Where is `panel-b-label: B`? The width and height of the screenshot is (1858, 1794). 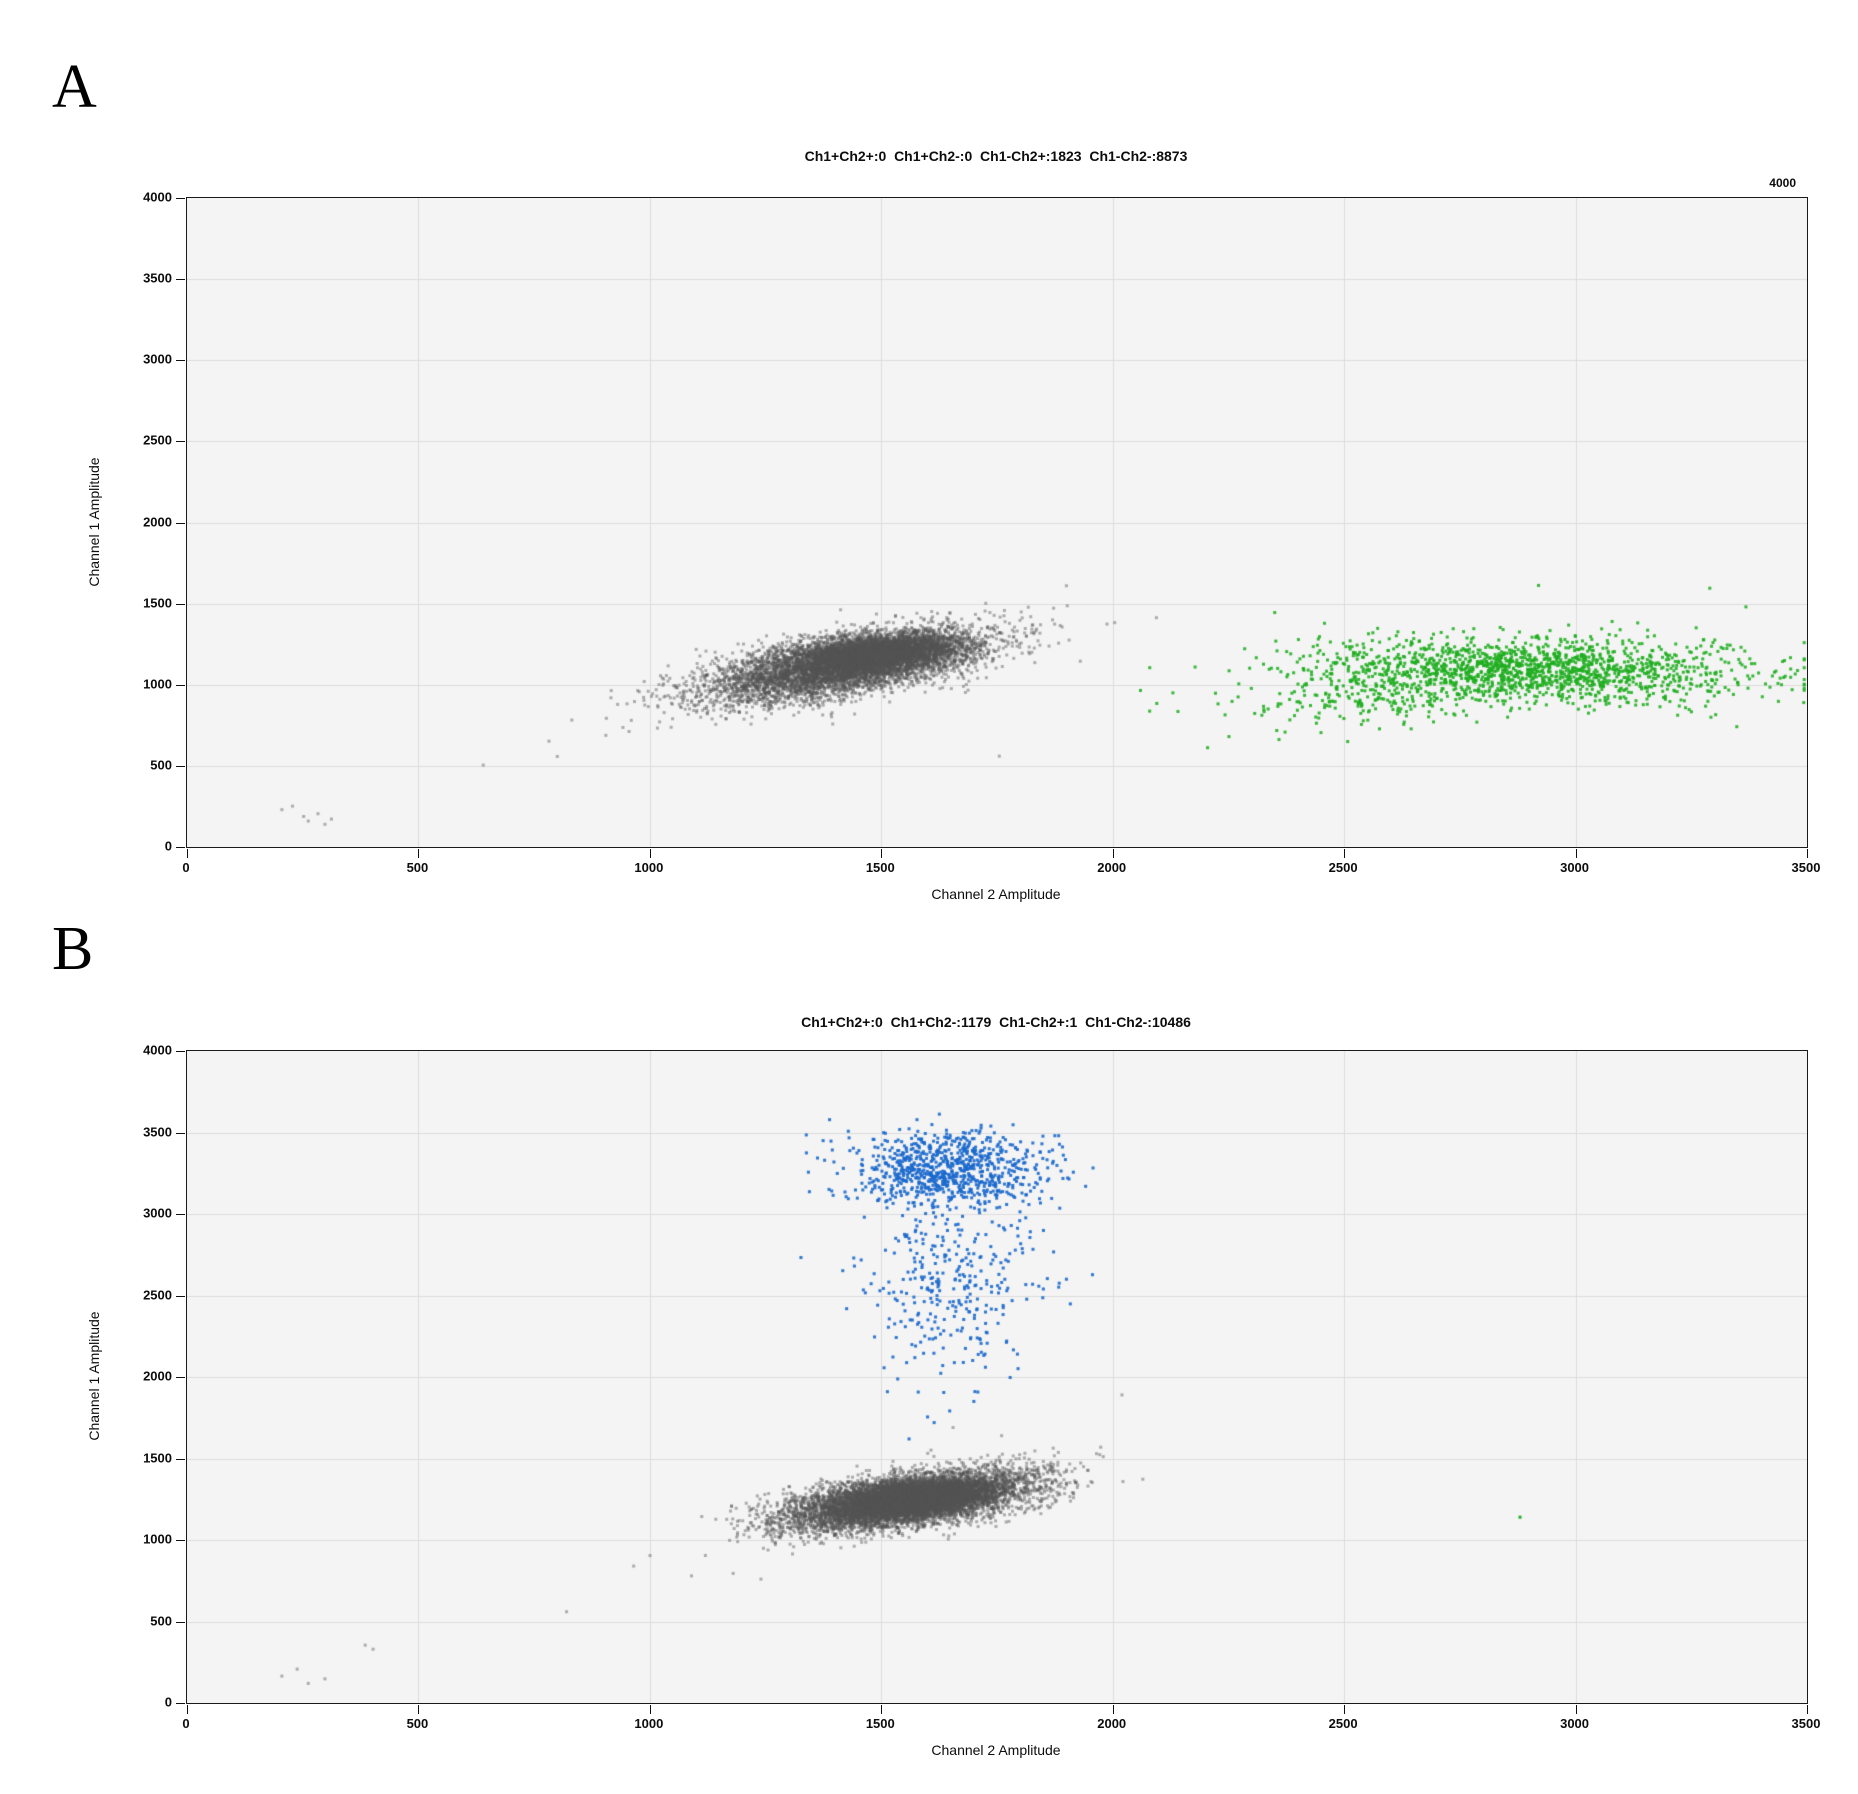
panel-b-label: B is located at coordinates (73, 949).